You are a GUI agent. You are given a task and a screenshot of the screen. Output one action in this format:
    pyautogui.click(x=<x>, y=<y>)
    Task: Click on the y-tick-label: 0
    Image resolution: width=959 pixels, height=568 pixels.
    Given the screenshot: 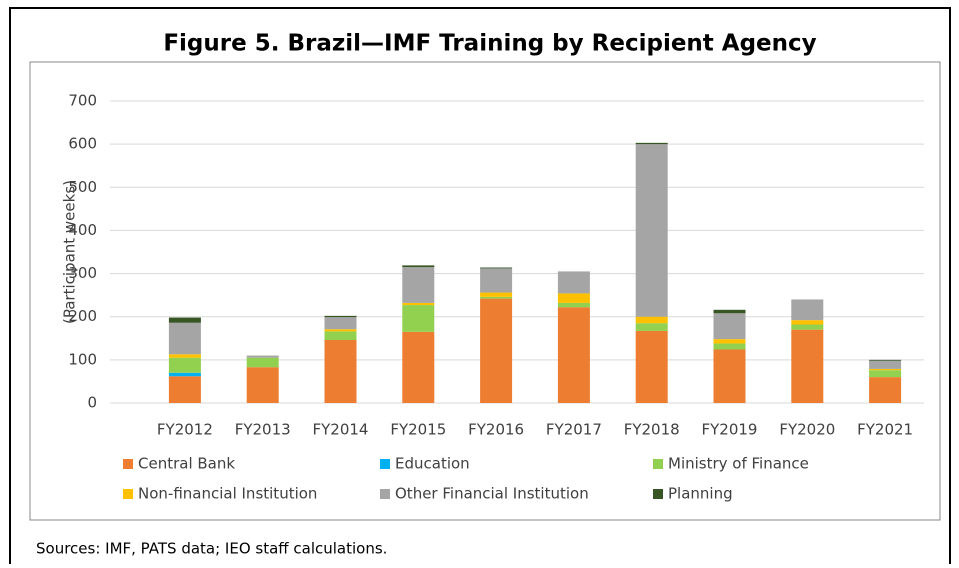 What is the action you would take?
    pyautogui.click(x=92, y=403)
    